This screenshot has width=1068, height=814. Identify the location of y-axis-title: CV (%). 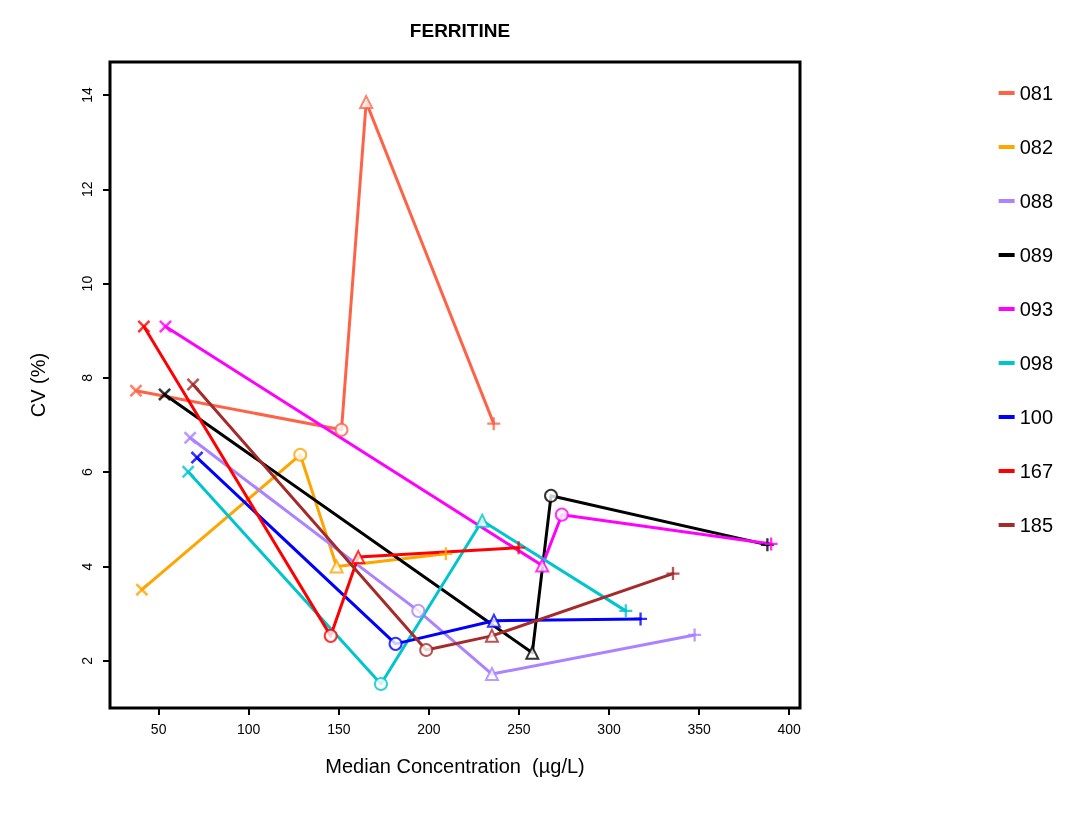
(38, 385).